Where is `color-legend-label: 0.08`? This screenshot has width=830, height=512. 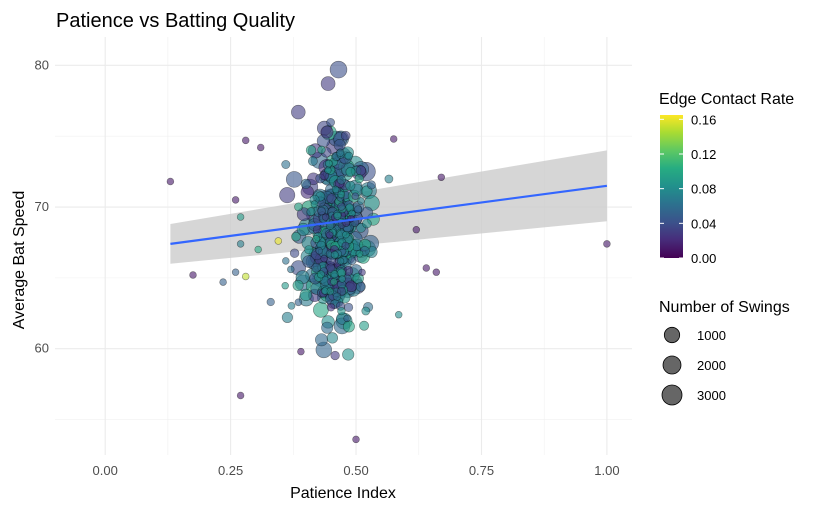
color-legend-label: 0.08 is located at coordinates (703, 189).